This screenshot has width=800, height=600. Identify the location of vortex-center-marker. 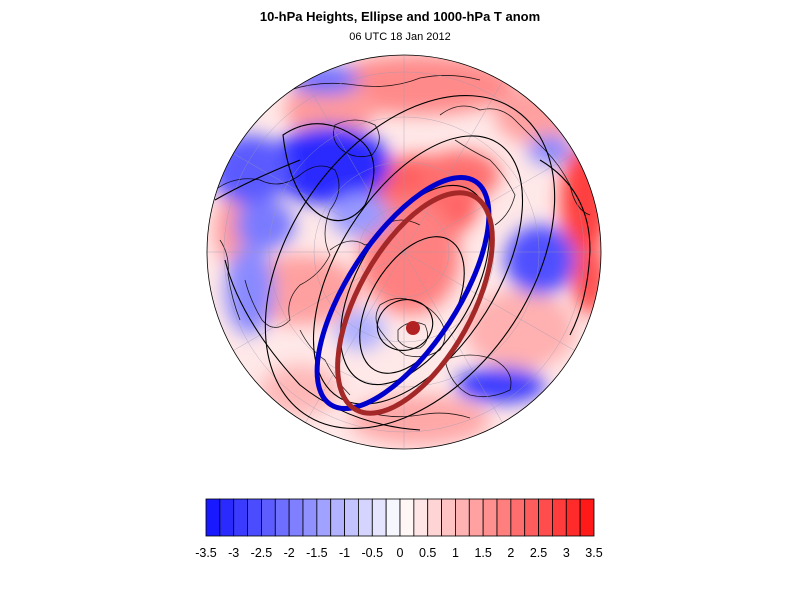
(413, 328).